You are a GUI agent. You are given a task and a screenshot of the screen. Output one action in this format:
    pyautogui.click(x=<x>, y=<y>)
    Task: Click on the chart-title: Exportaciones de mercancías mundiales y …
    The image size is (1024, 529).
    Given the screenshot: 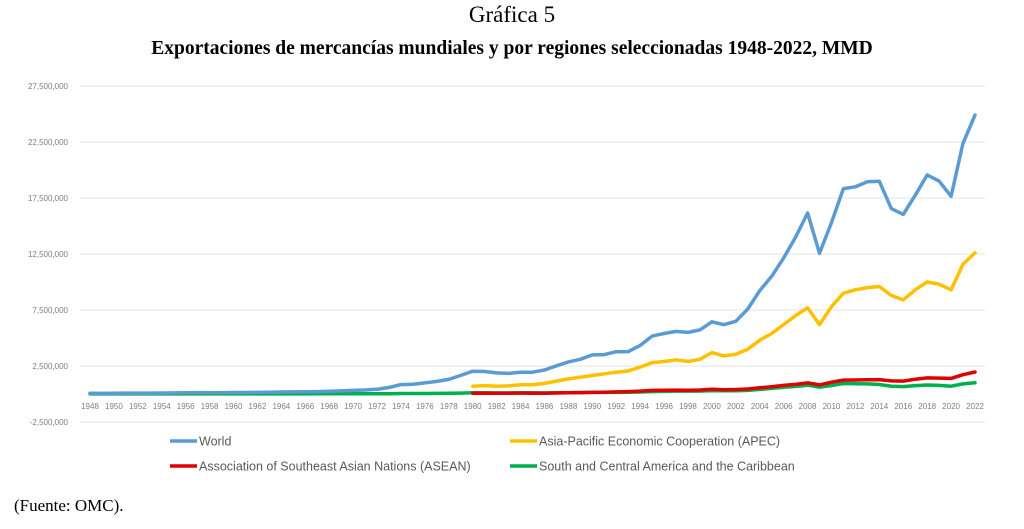 What is the action you would take?
    pyautogui.click(x=512, y=48)
    